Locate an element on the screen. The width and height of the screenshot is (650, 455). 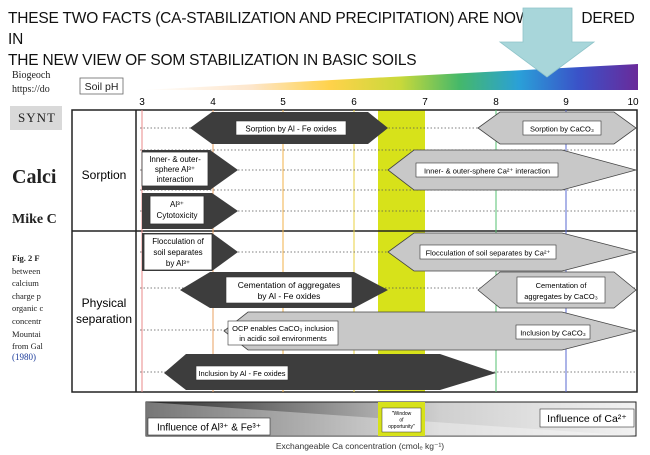
label-sorption-al-fe: Sorption by Al - Fe oxides is located at coordinates (290, 129).